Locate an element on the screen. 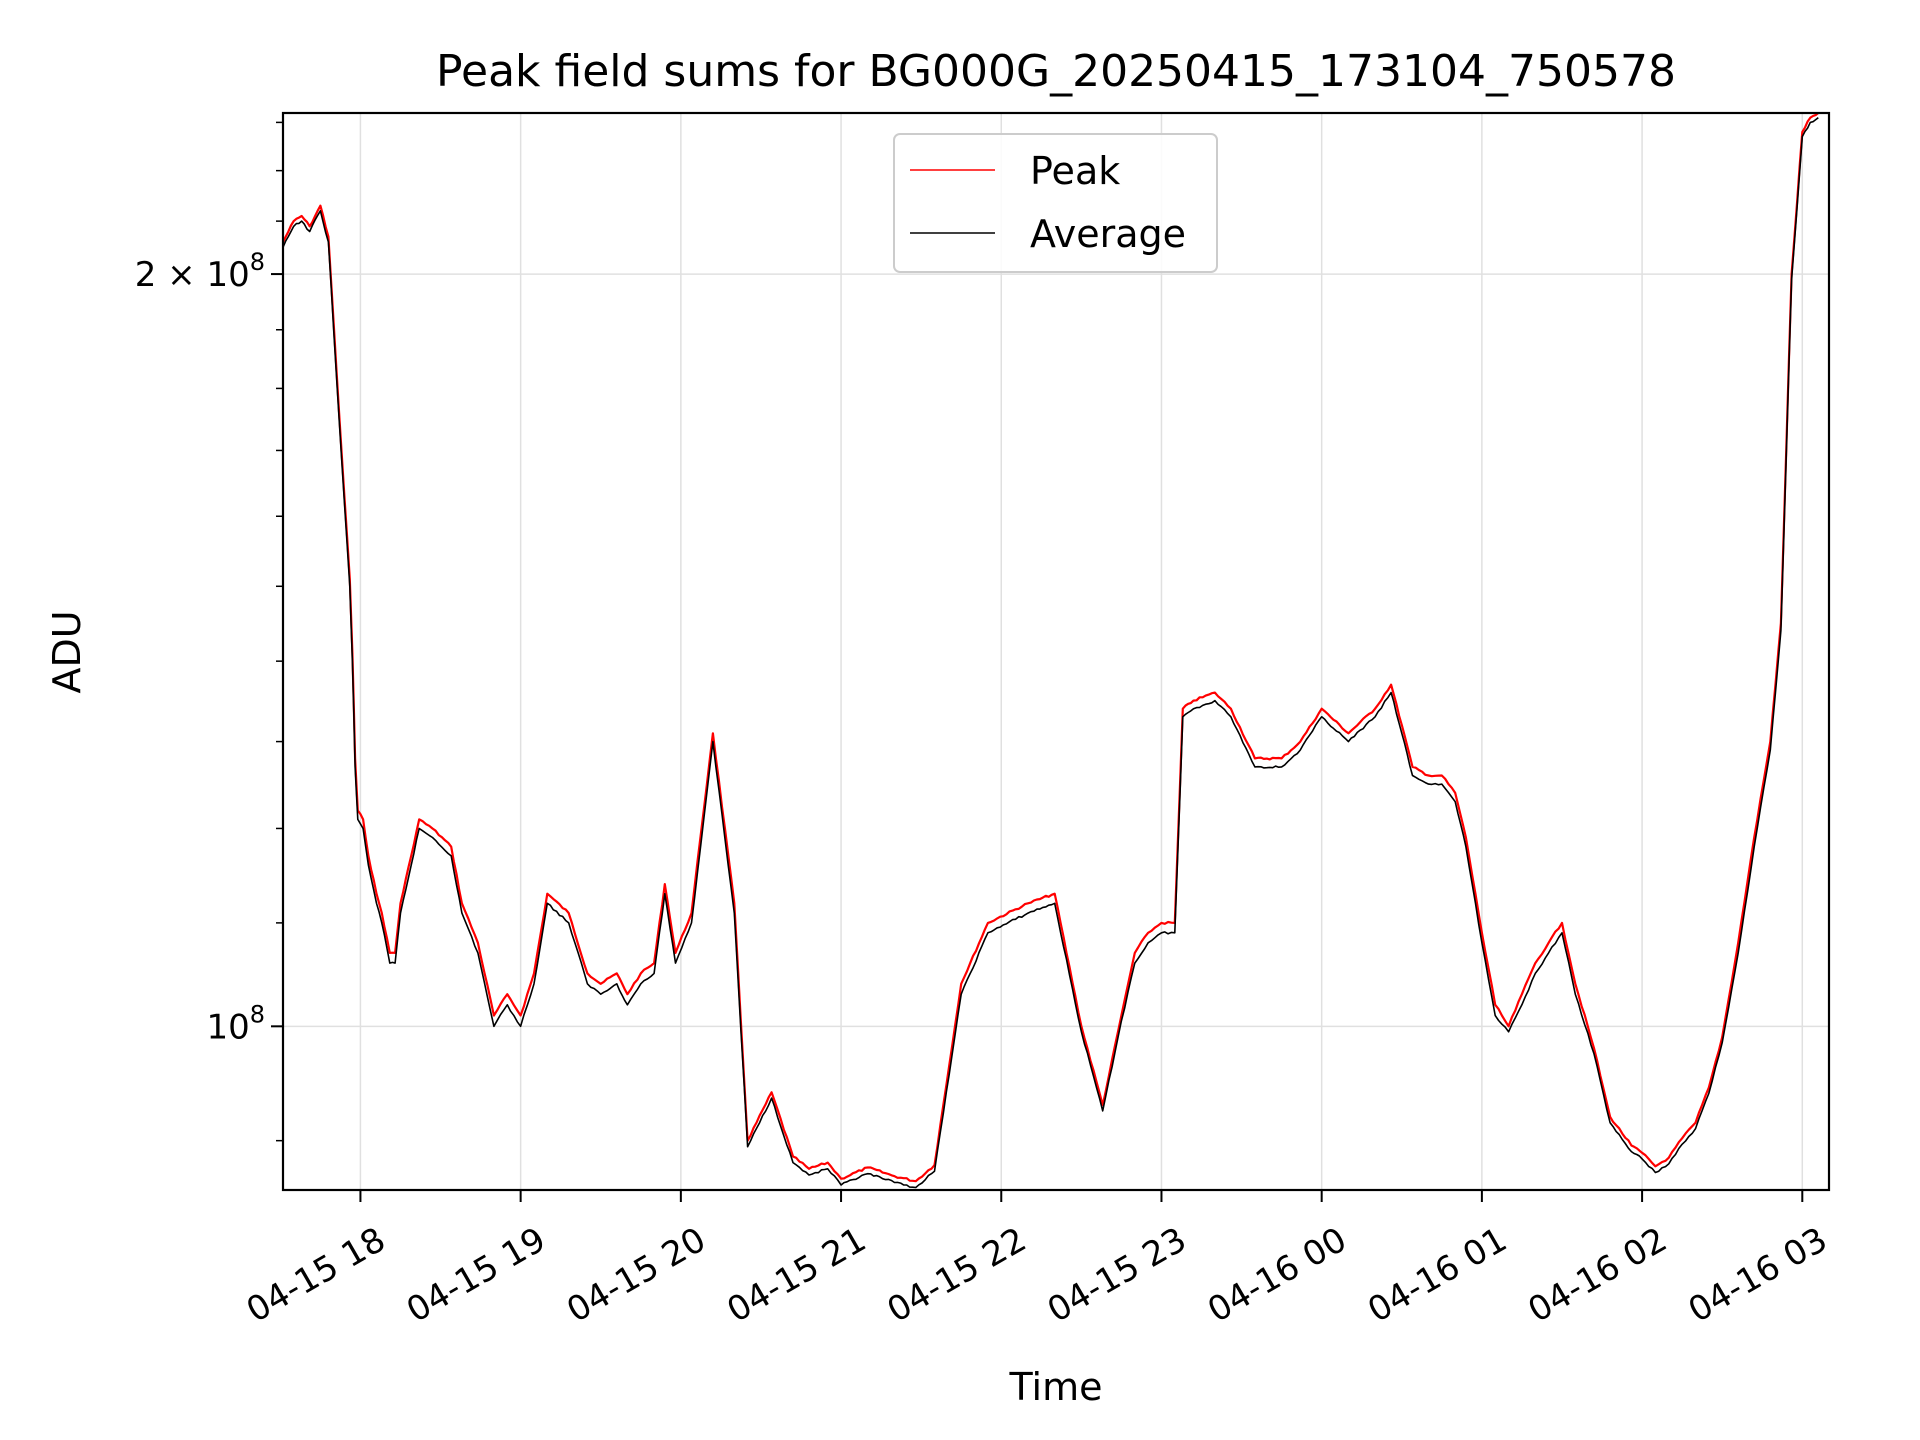 The image size is (1920, 1440). legend-label-average: Average is located at coordinates (1108, 234).